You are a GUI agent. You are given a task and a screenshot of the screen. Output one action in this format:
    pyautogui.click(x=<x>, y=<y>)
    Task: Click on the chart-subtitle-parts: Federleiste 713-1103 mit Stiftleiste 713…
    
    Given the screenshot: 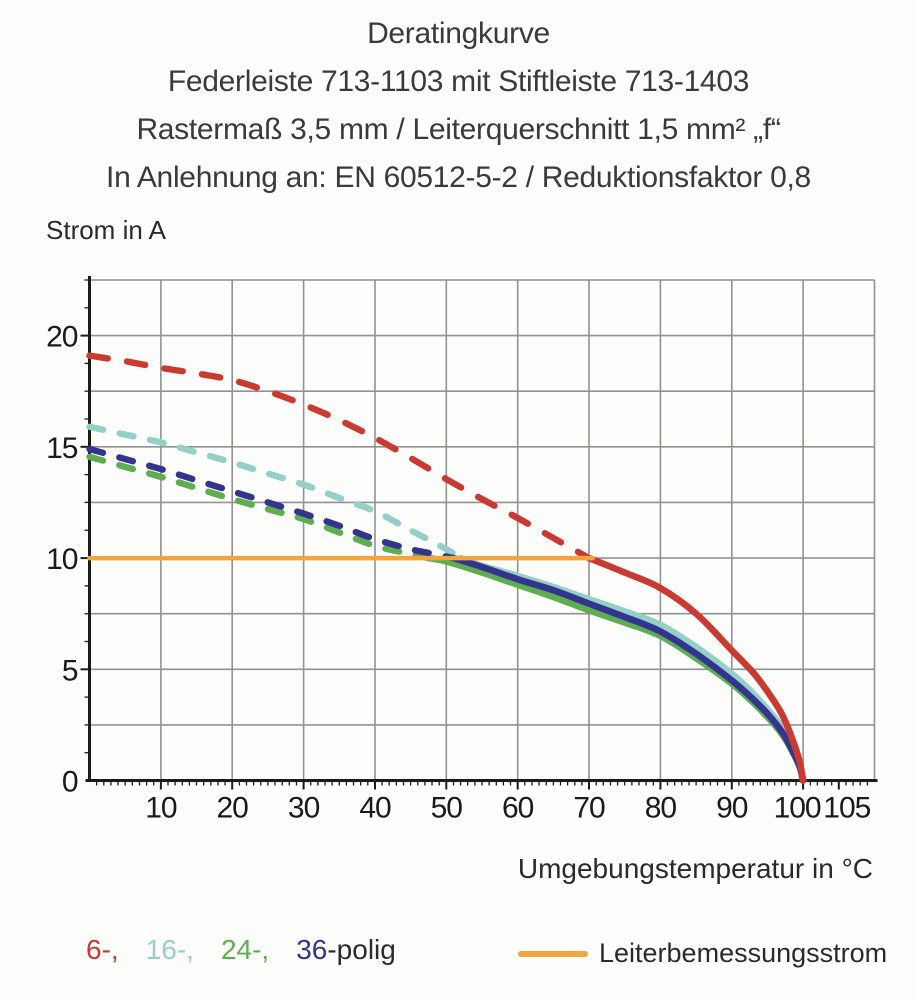 What is the action you would take?
    pyautogui.click(x=458, y=81)
    